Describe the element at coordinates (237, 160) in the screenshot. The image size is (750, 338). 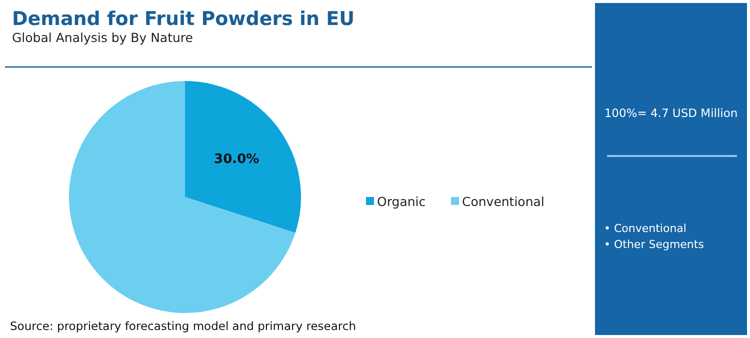
I see `data-label: 30.0%` at that location.